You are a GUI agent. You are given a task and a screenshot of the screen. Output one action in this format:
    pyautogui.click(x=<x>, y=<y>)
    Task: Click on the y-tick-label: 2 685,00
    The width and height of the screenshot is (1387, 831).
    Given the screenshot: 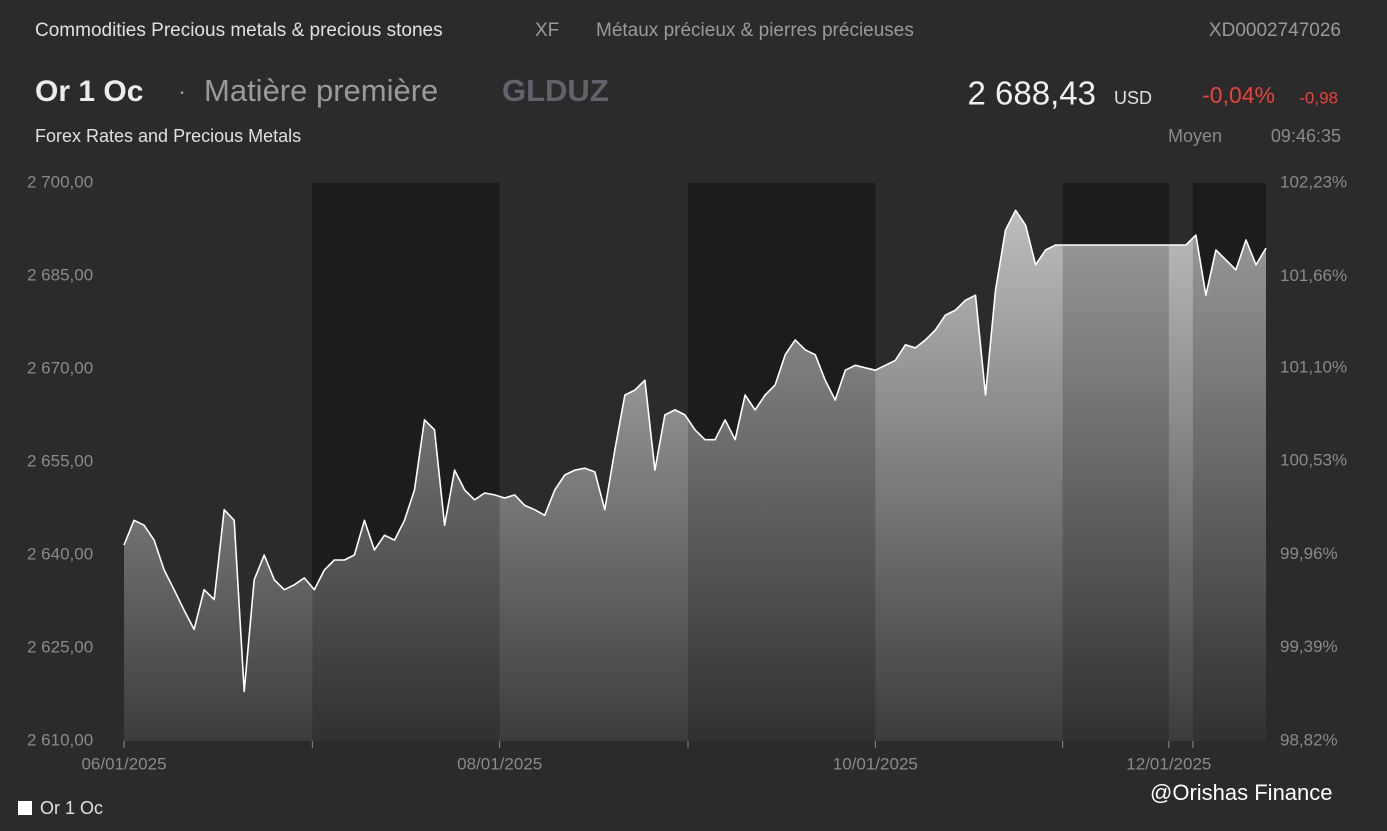 What is the action you would take?
    pyautogui.click(x=60, y=274)
    